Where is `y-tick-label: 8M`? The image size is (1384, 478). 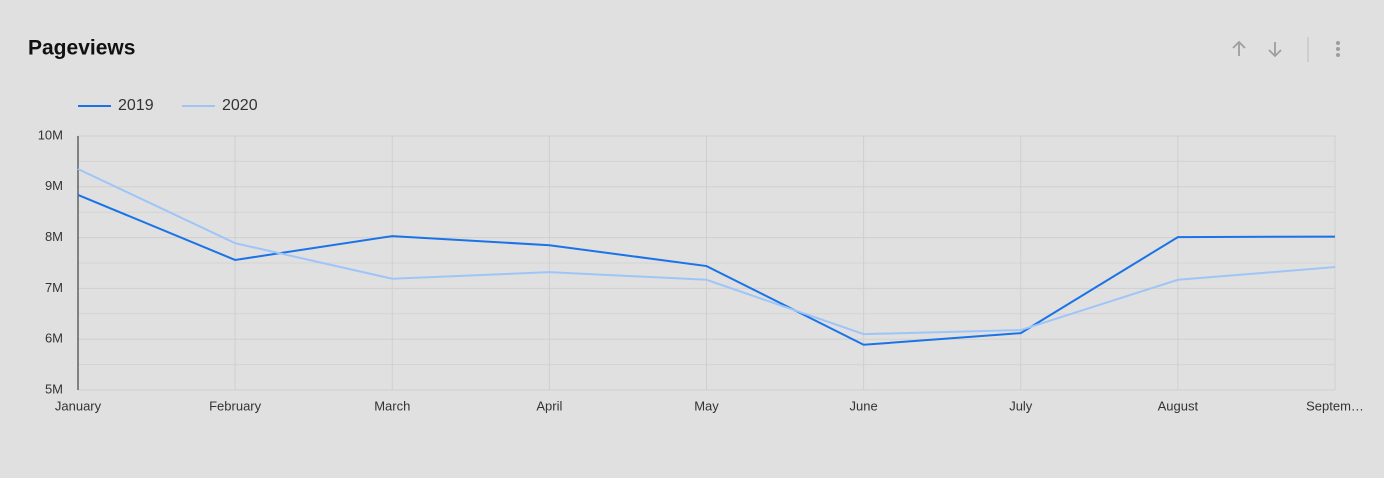 y-tick-label: 8M is located at coordinates (54, 236).